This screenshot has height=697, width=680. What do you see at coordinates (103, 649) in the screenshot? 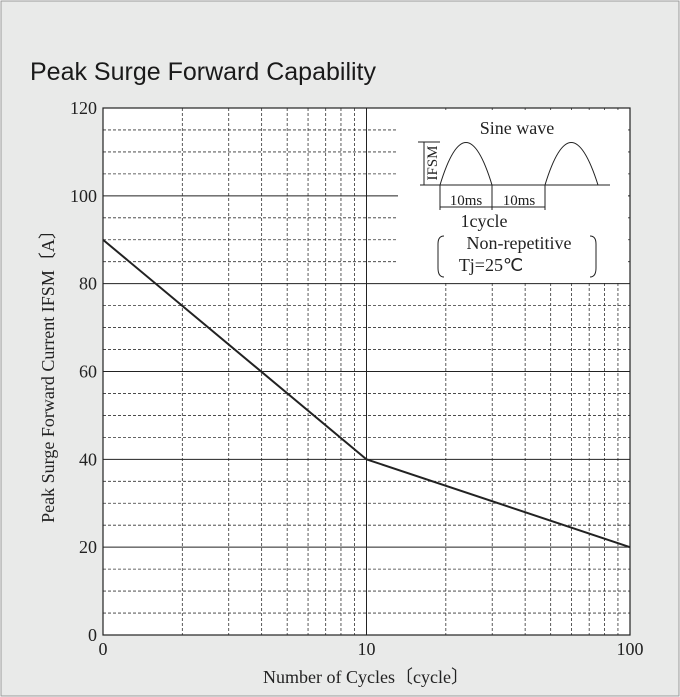
I see `x-tick-label: 0` at bounding box center [103, 649].